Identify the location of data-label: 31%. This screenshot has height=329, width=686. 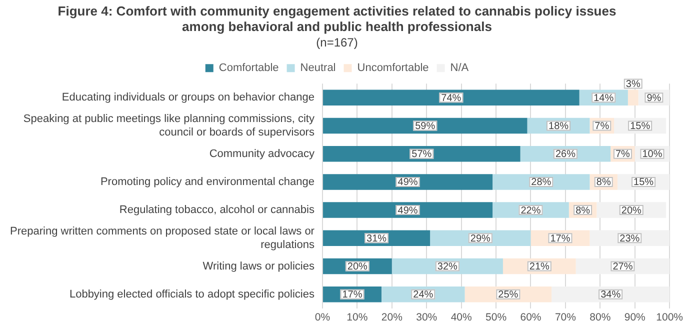
(376, 238).